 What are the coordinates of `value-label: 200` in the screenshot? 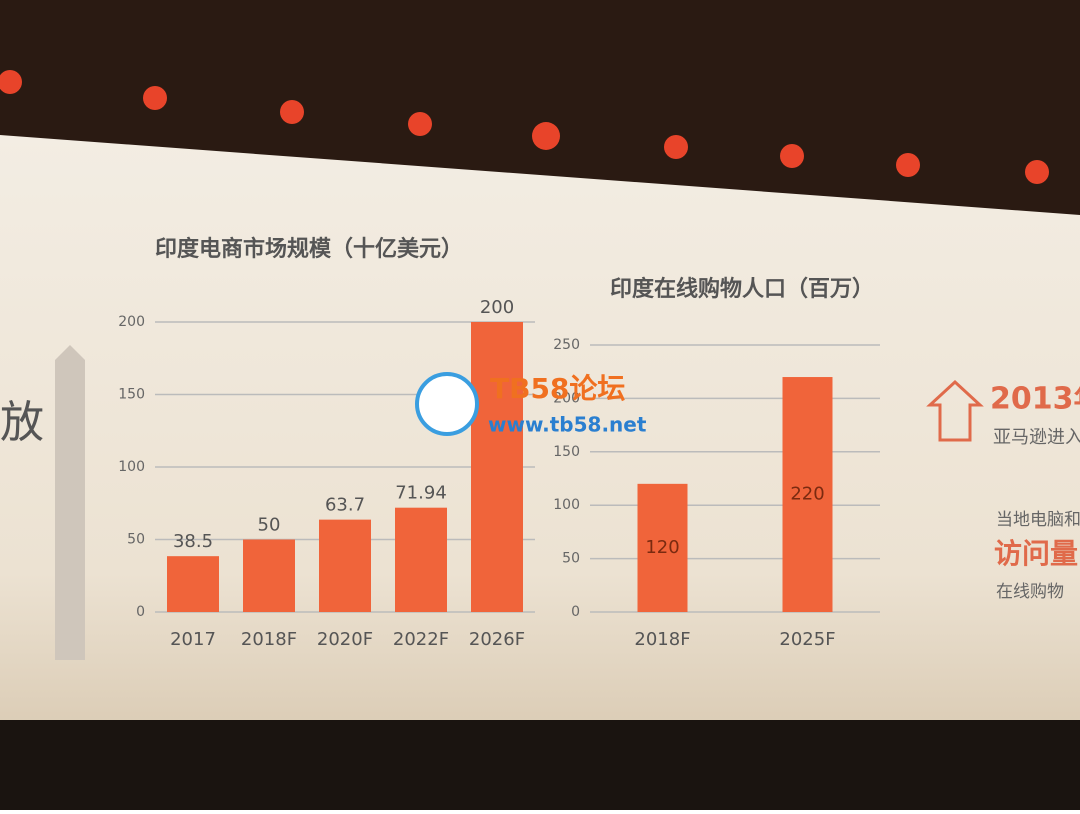 It's located at (497, 307).